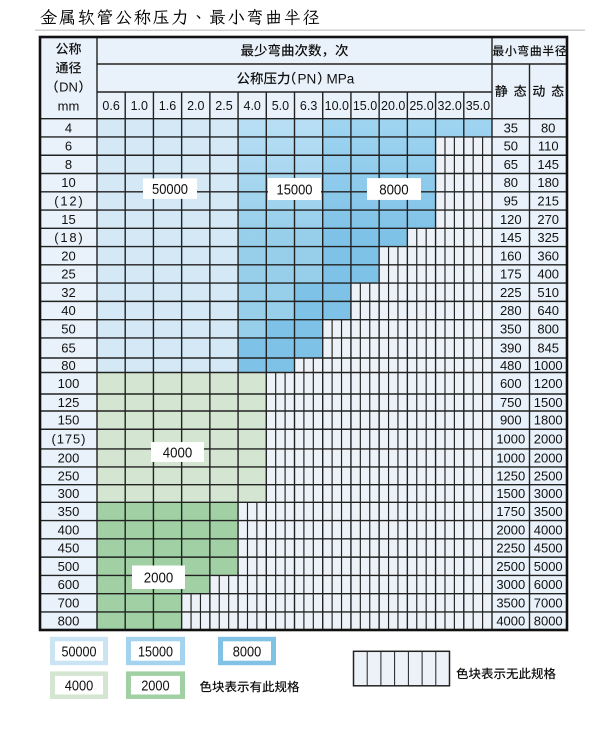 The height and width of the screenshot is (748, 600). What do you see at coordinates (68, 274) in the screenshot?
I see `svg-text: 25` at bounding box center [68, 274].